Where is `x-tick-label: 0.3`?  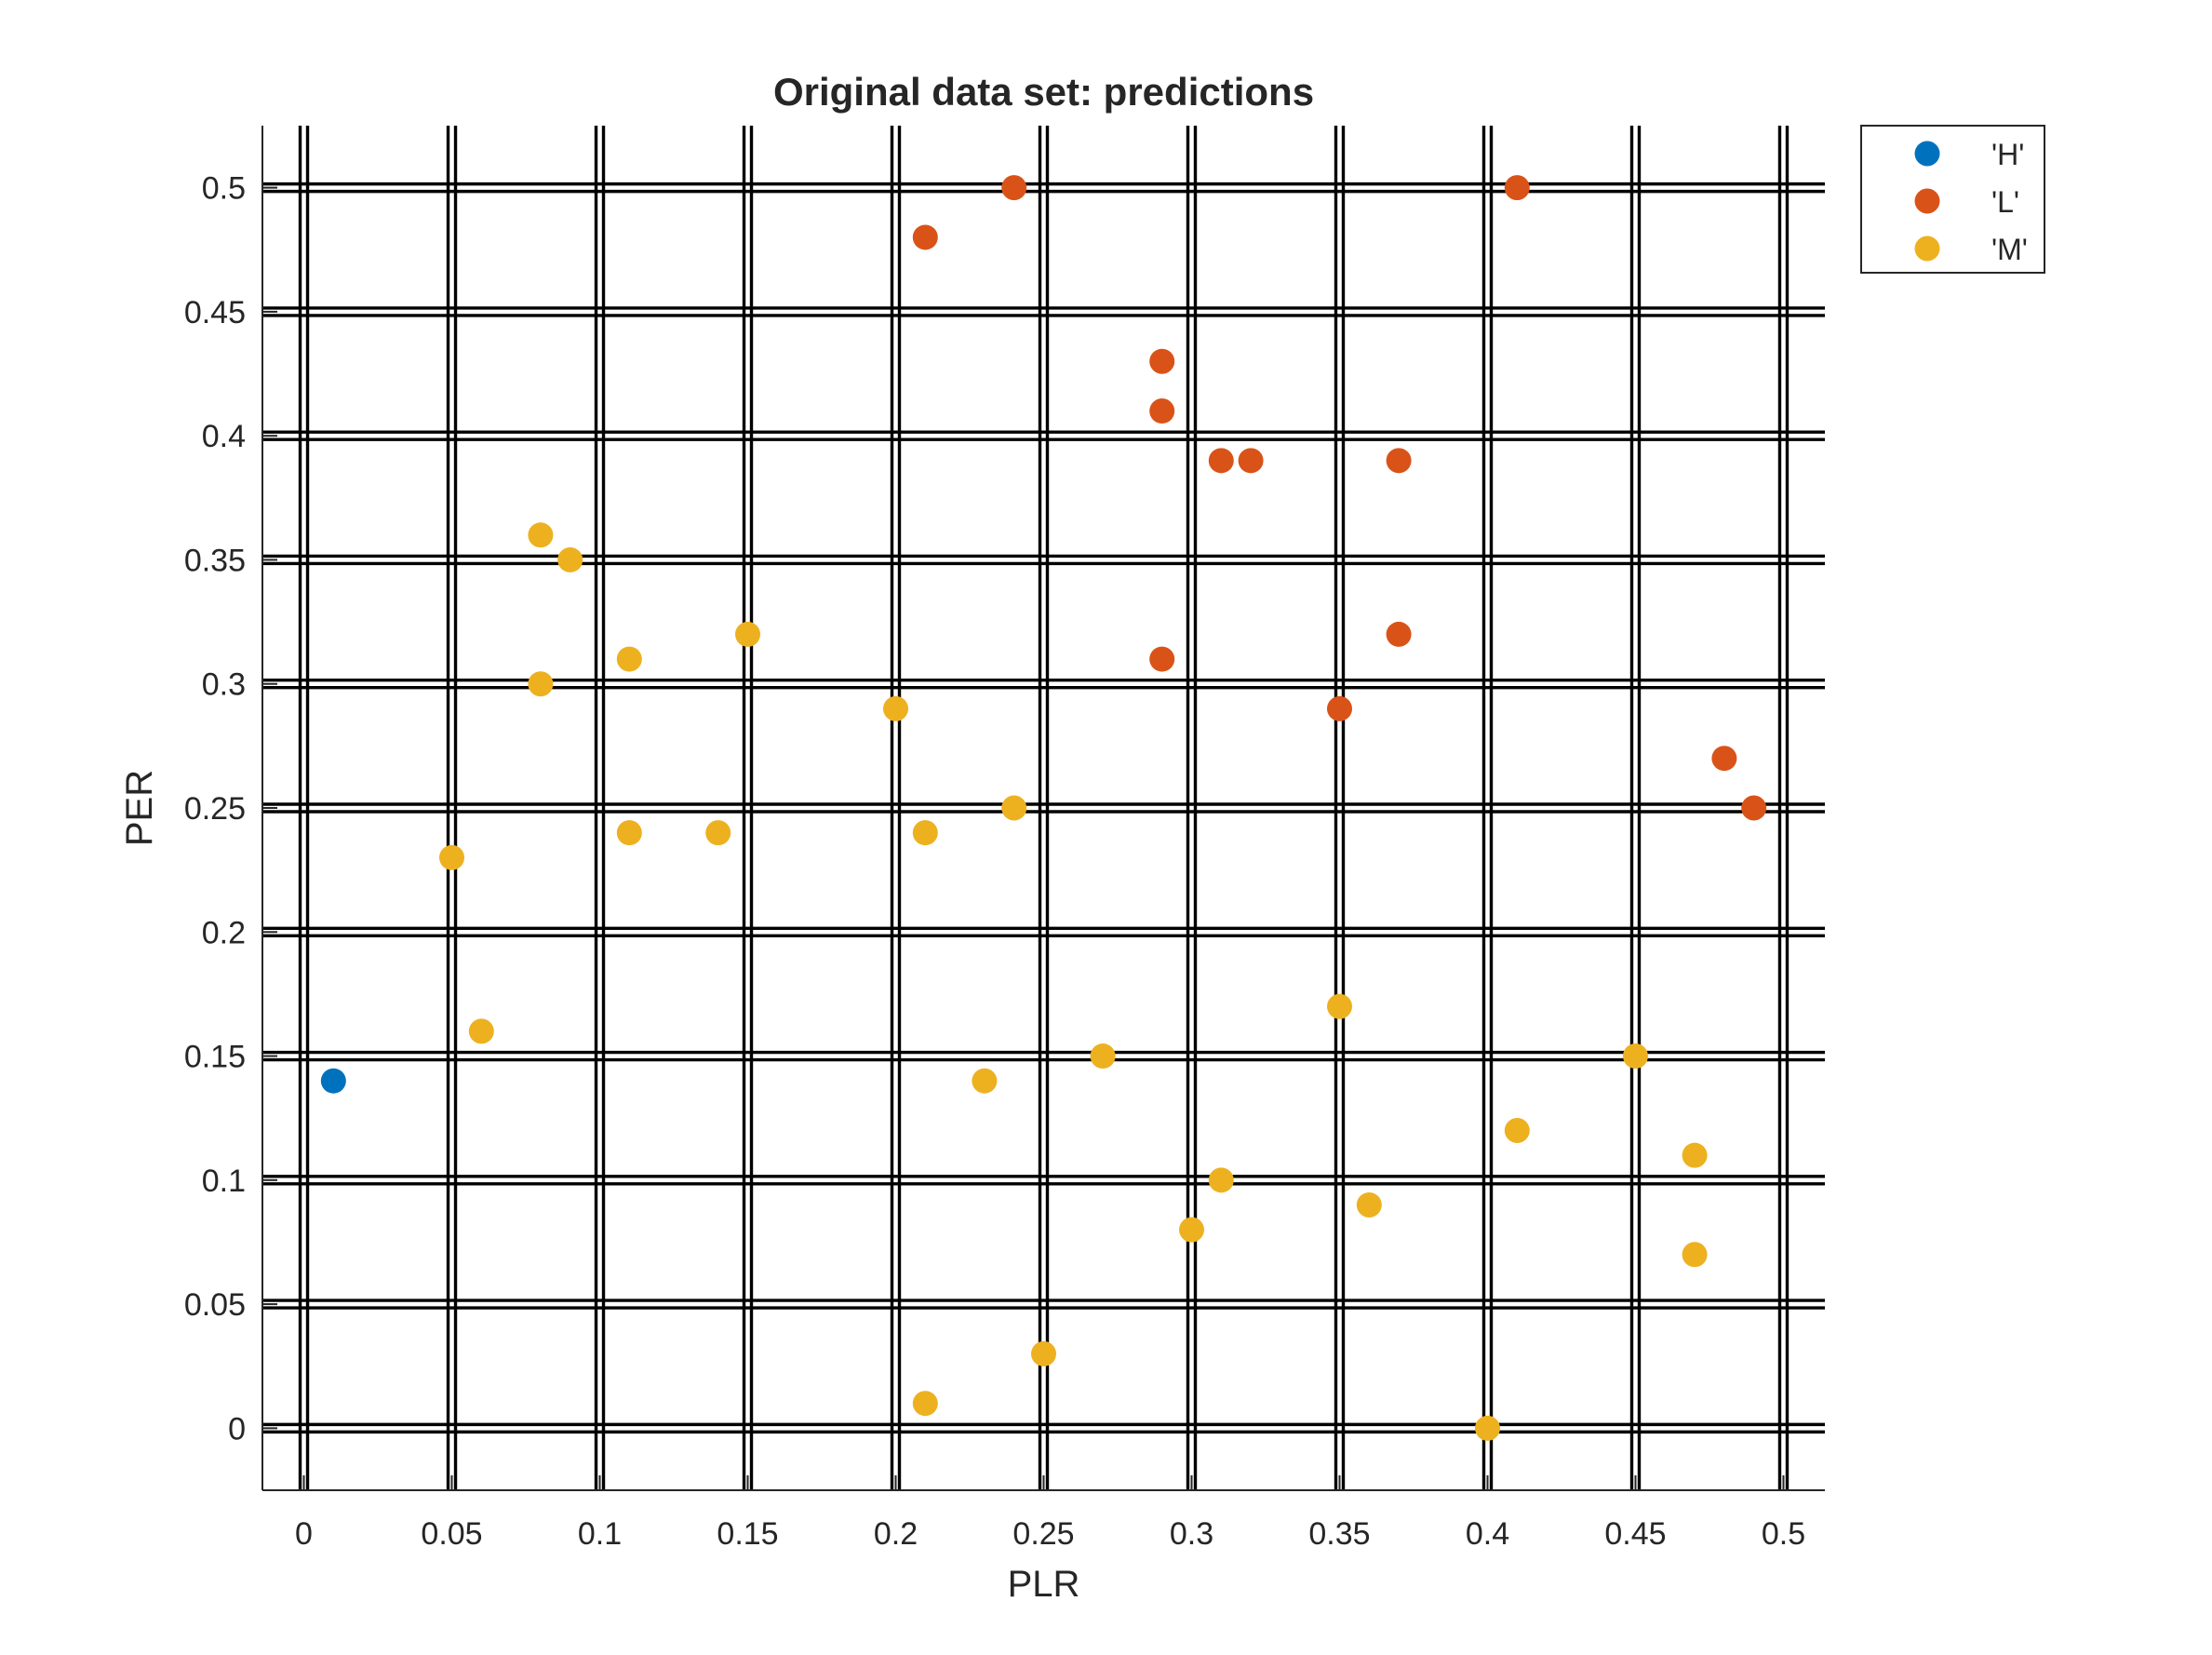 x-tick-label: 0.3 is located at coordinates (1191, 1534).